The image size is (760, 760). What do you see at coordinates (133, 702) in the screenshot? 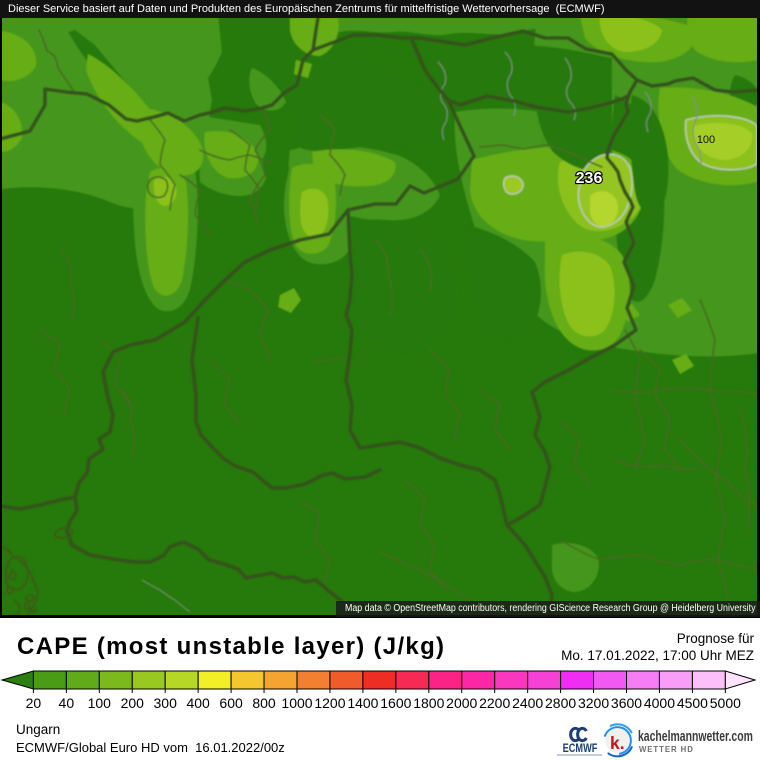
I see `svg-text: 200` at bounding box center [133, 702].